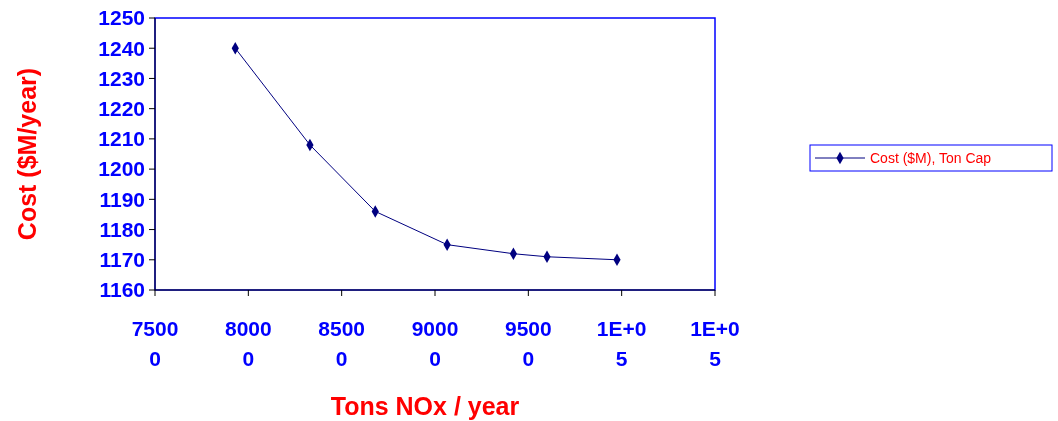 This screenshot has height=421, width=1058. I want to click on y-tick-label: 1230, so click(121, 78).